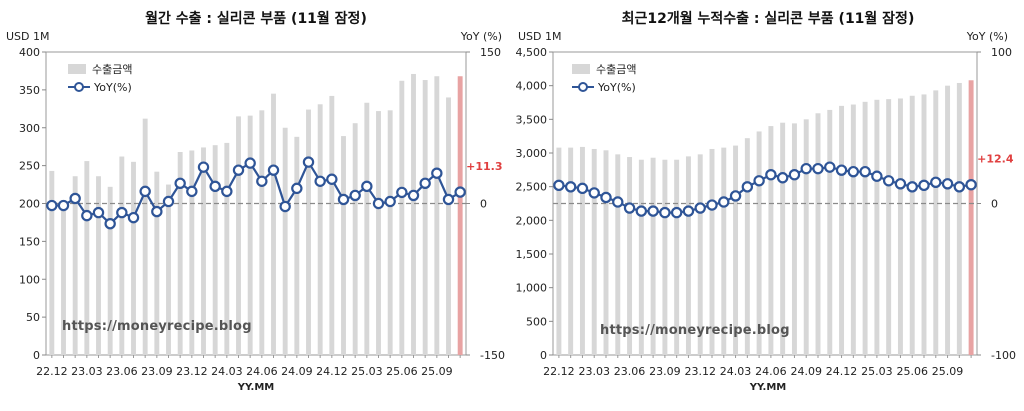 Image resolution: width=1024 pixels, height=411 pixels. Describe the element at coordinates (543, 355) in the screenshot. I see `y-tick-label: 0` at that location.